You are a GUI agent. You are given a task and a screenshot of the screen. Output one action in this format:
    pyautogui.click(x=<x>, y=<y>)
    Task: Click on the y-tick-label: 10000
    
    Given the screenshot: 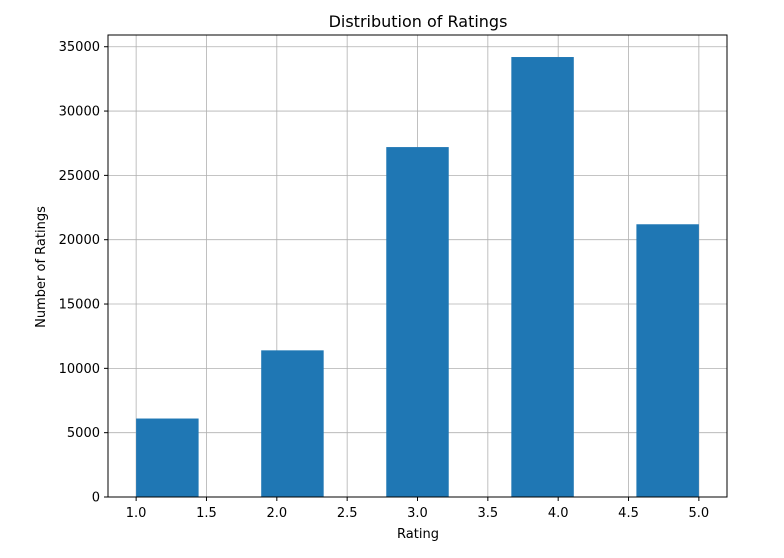 What is the action you would take?
    pyautogui.click(x=79, y=369)
    